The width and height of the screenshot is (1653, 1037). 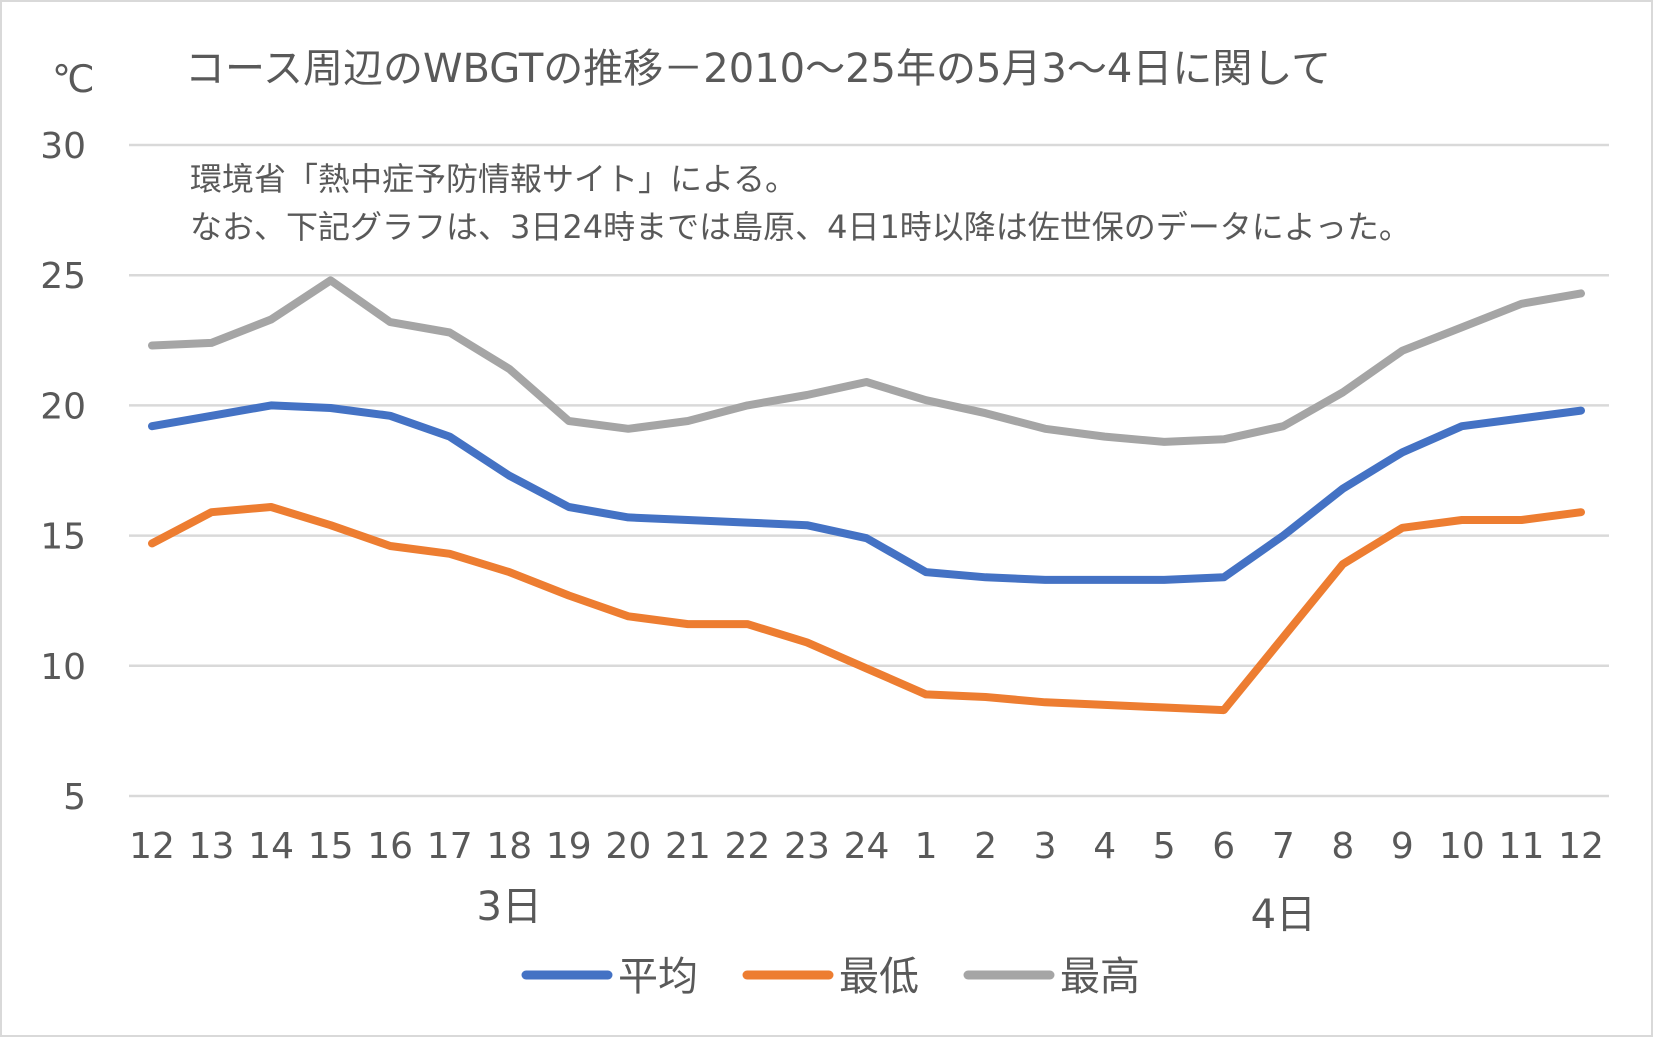 I want to click on y-tick-label: 25, so click(x=63, y=276).